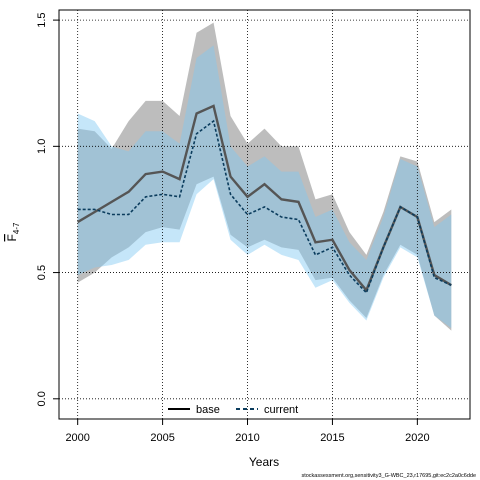 Image resolution: width=480 pixels, height=480 pixels. I want to click on svg-text: F4-7, so click(13, 231).